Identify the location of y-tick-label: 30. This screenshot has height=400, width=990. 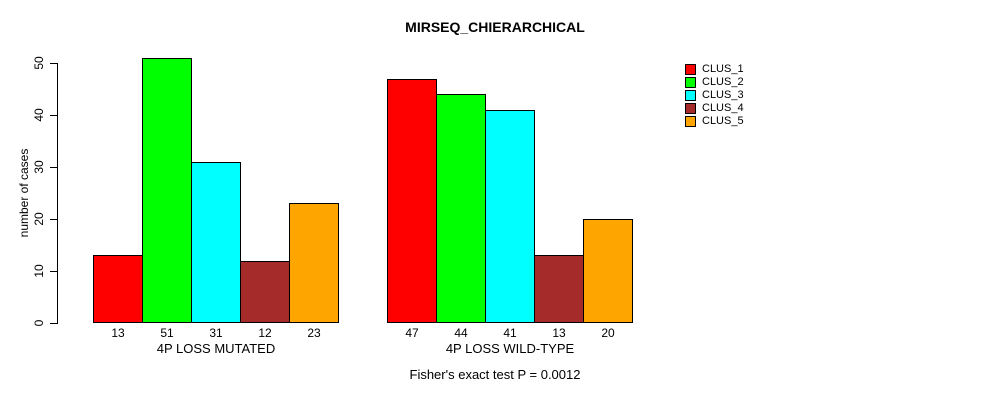
(39, 167).